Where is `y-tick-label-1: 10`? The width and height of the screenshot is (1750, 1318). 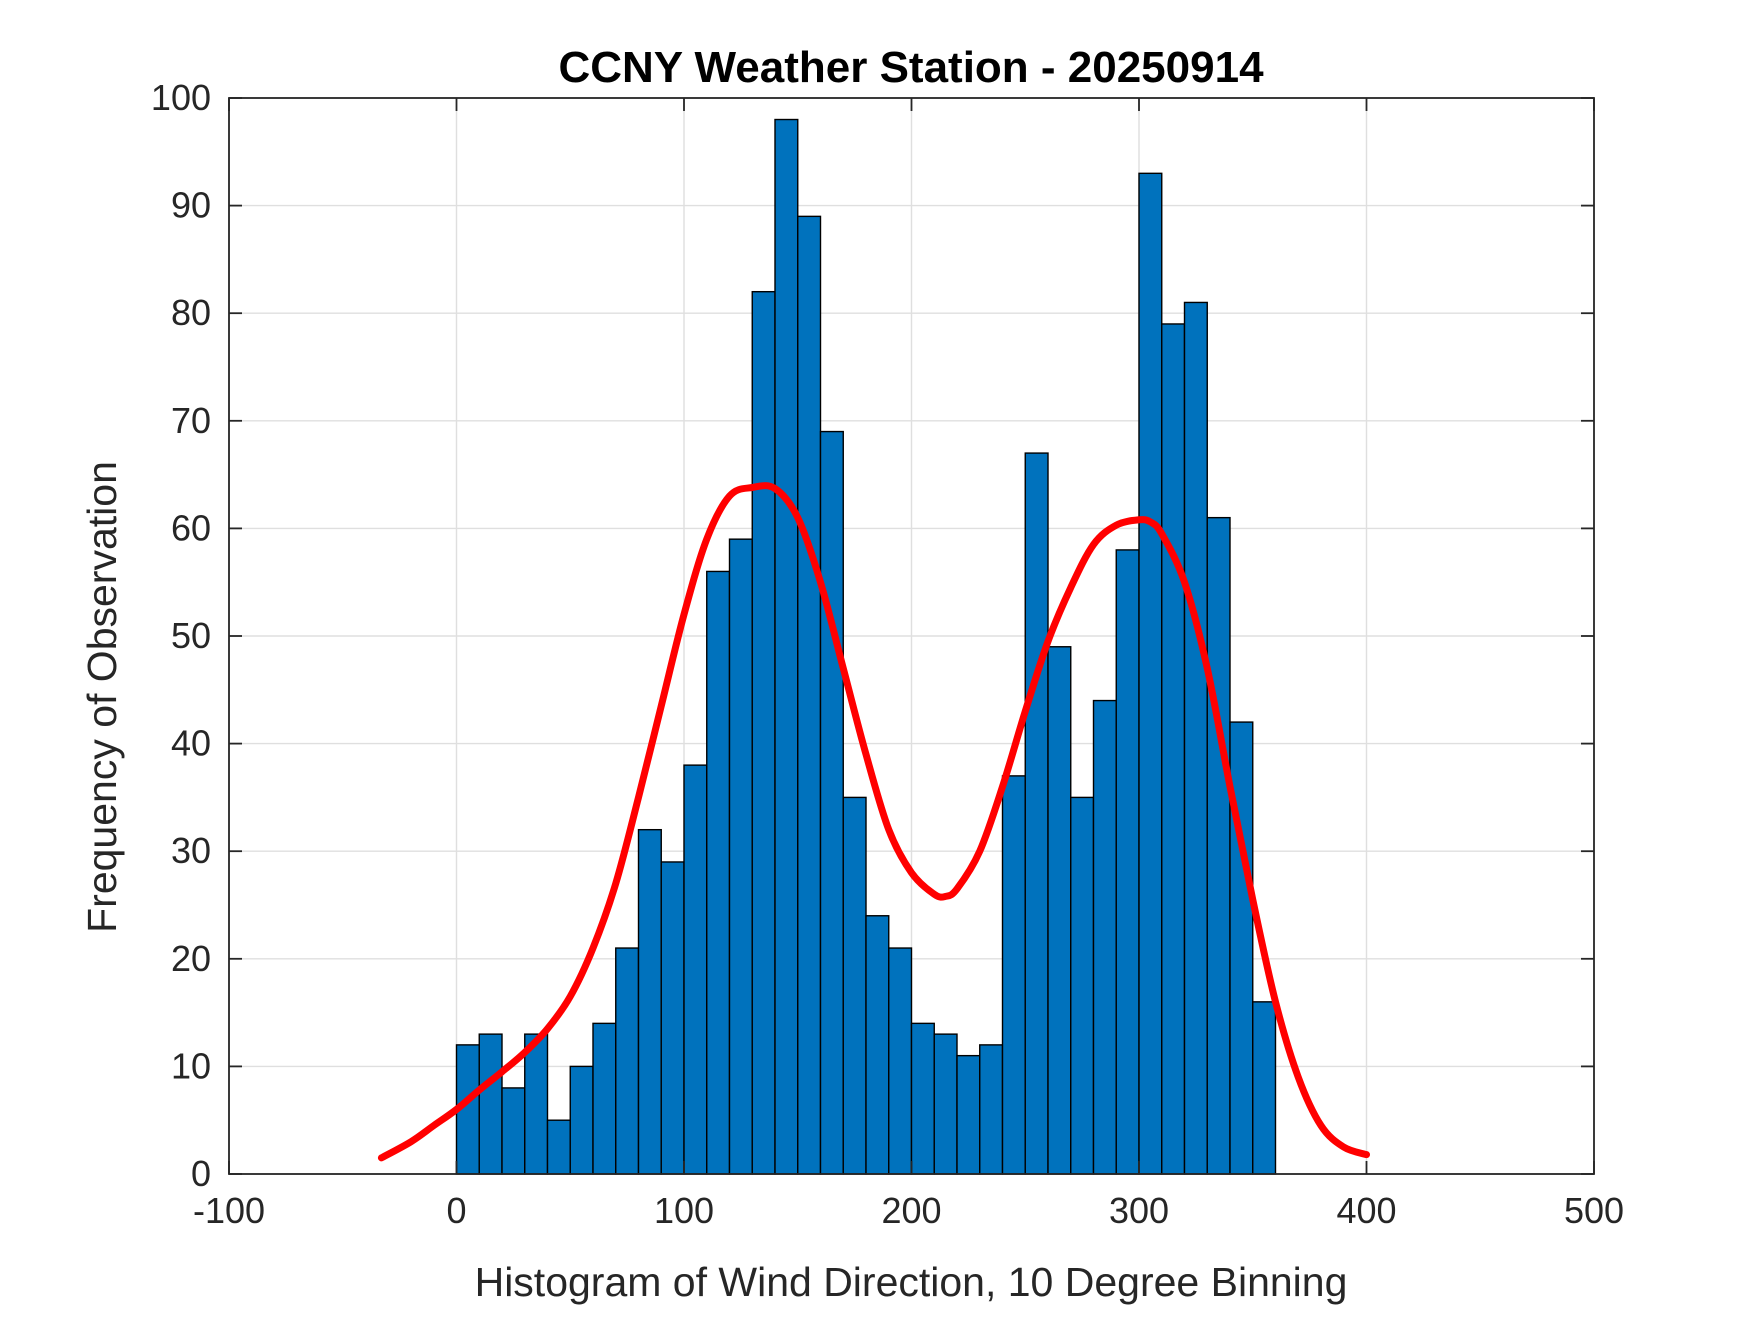
y-tick-label-1: 10 is located at coordinates (191, 1065).